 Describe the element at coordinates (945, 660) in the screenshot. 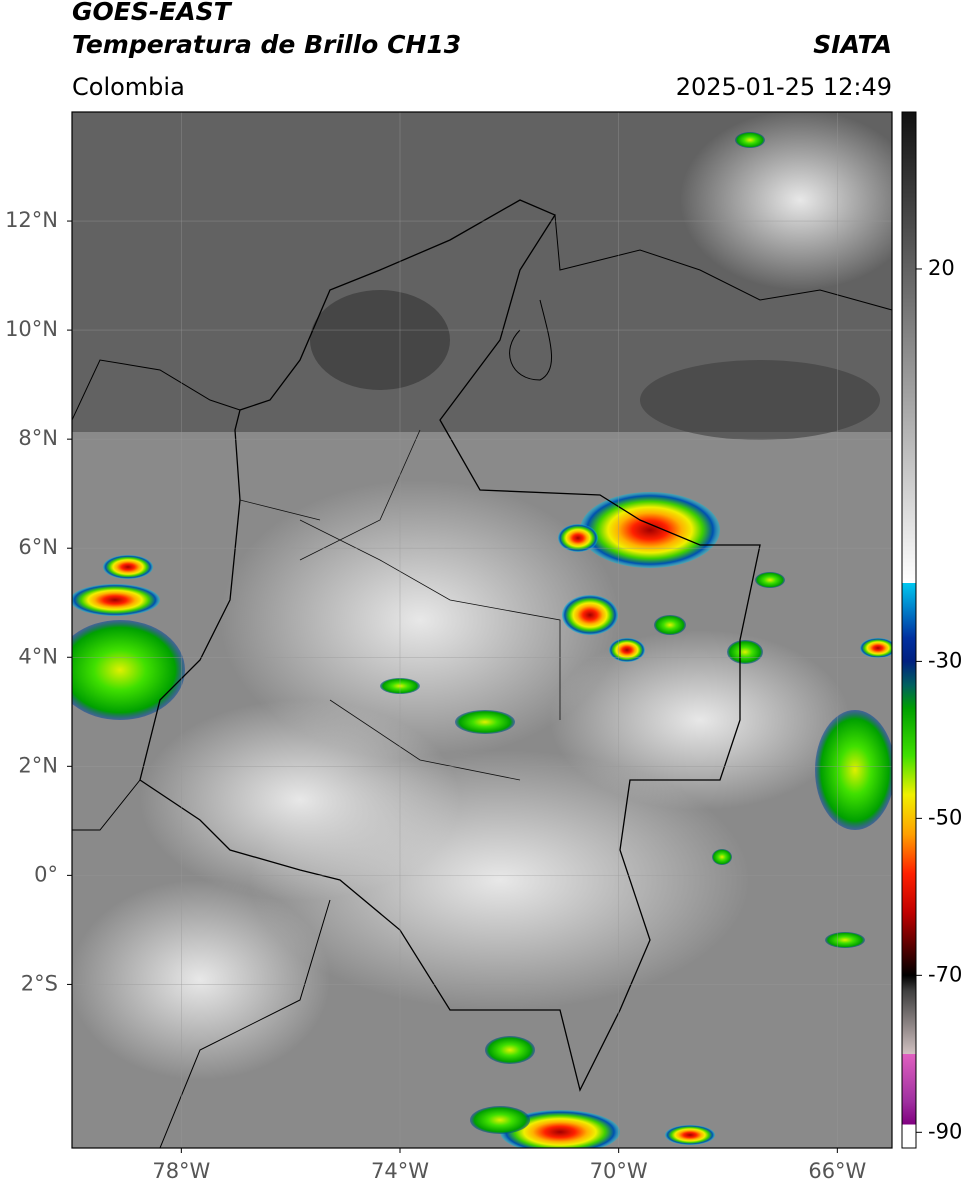

I see `colorbar-tick-label: -30` at that location.